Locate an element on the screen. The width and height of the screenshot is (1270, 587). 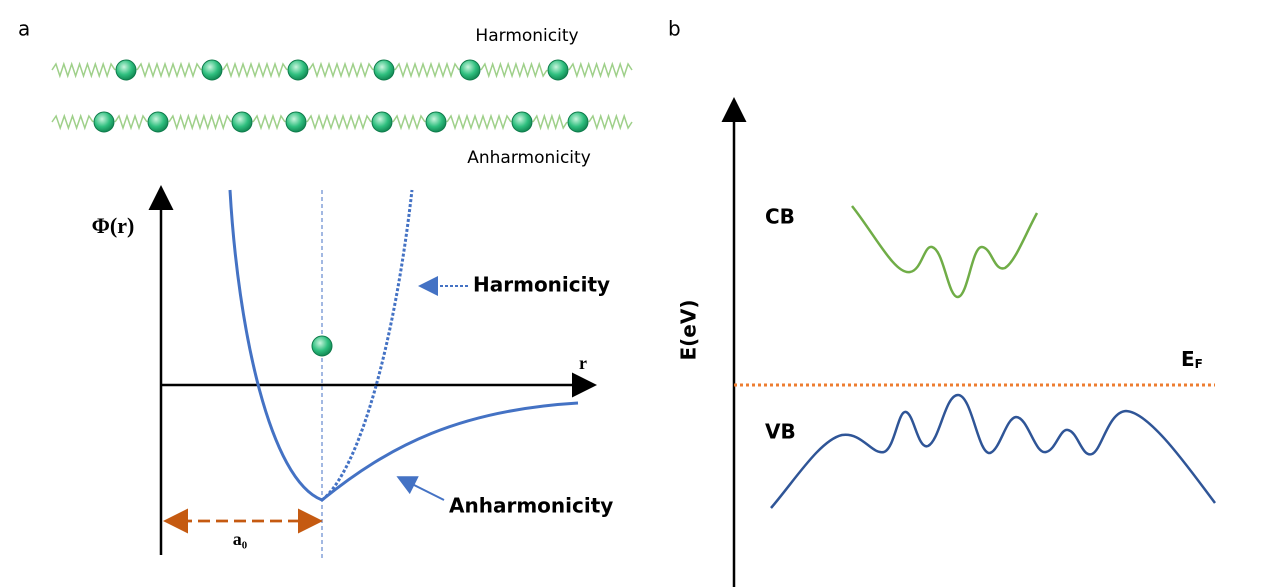
fermi-label-main: E is located at coordinates (1188, 359).